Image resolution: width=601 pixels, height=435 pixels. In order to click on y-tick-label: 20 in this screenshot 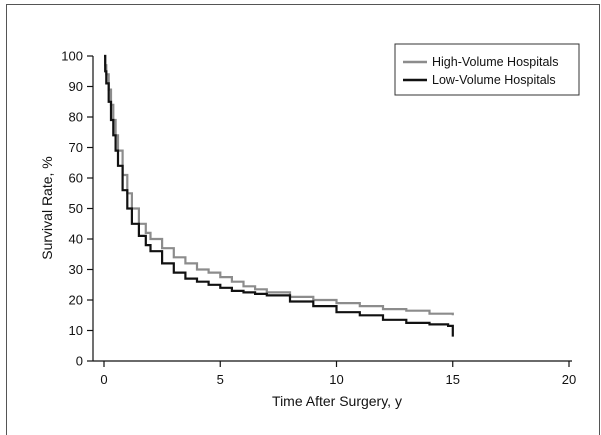, I will do `click(76, 300)`.